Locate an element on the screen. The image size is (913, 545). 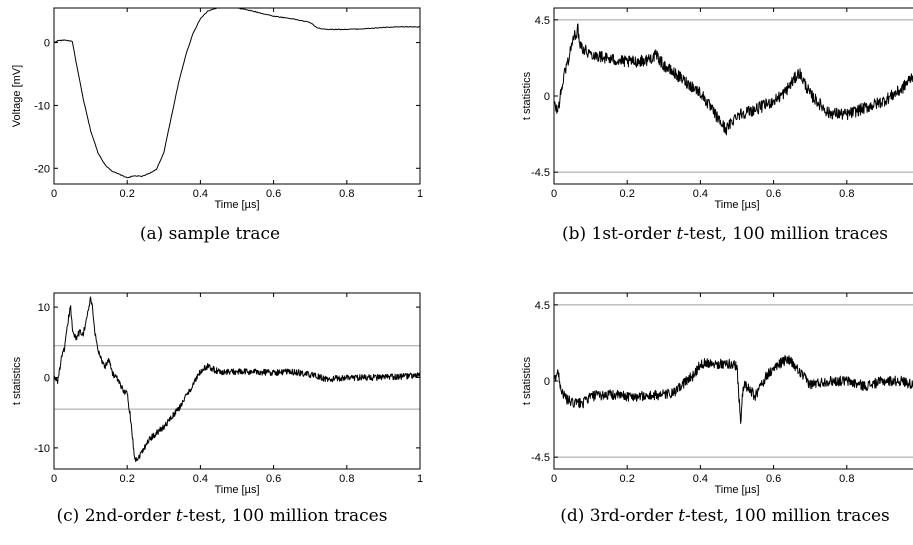
caption-b-prefix: (b) 1st-order is located at coordinates (619, 234).